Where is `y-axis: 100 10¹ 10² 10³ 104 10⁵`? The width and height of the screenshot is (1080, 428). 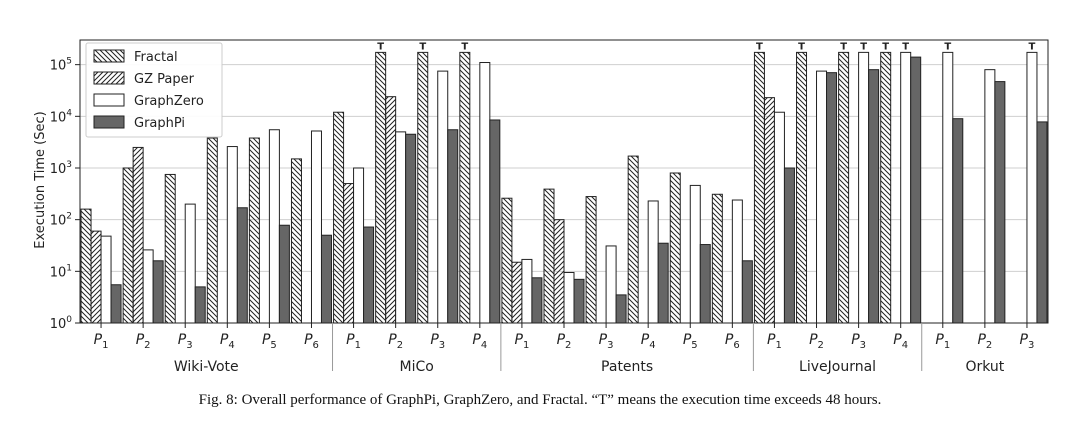 y-axis: 100 10¹ 10² 10³ 104 10⁵ is located at coordinates (65, 194).